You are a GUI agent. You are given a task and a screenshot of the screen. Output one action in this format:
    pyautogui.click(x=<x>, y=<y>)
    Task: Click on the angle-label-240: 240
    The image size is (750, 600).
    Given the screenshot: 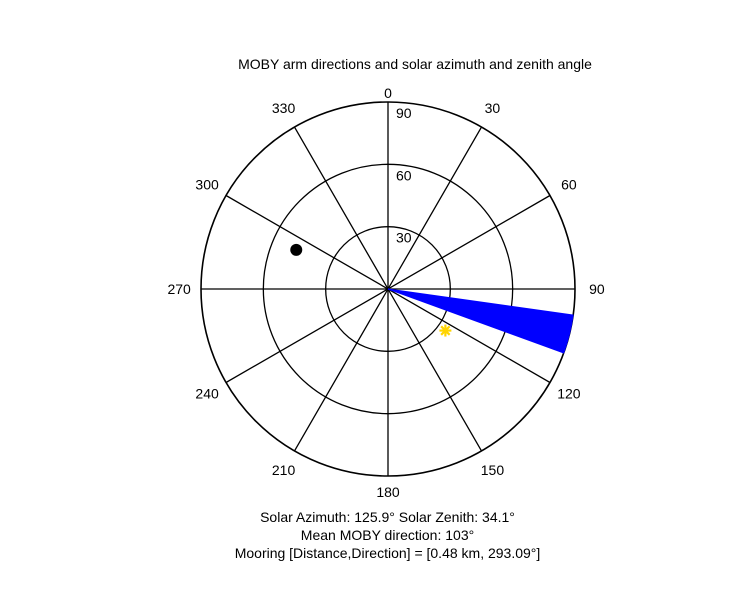 What is the action you would take?
    pyautogui.click(x=207, y=393)
    